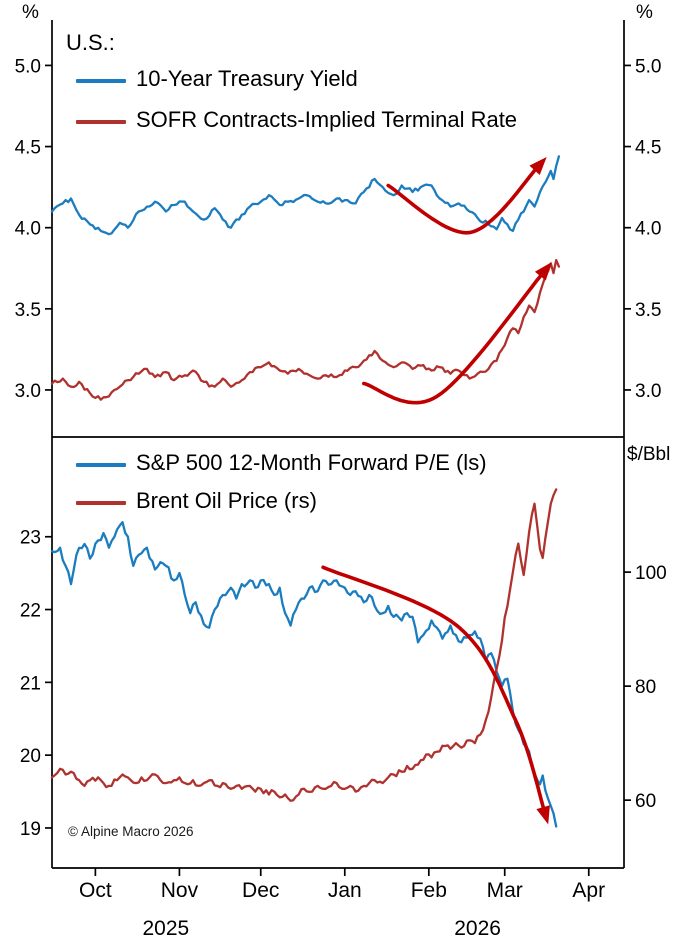  I want to click on legend-swatch-pe-line, so click(101, 465).